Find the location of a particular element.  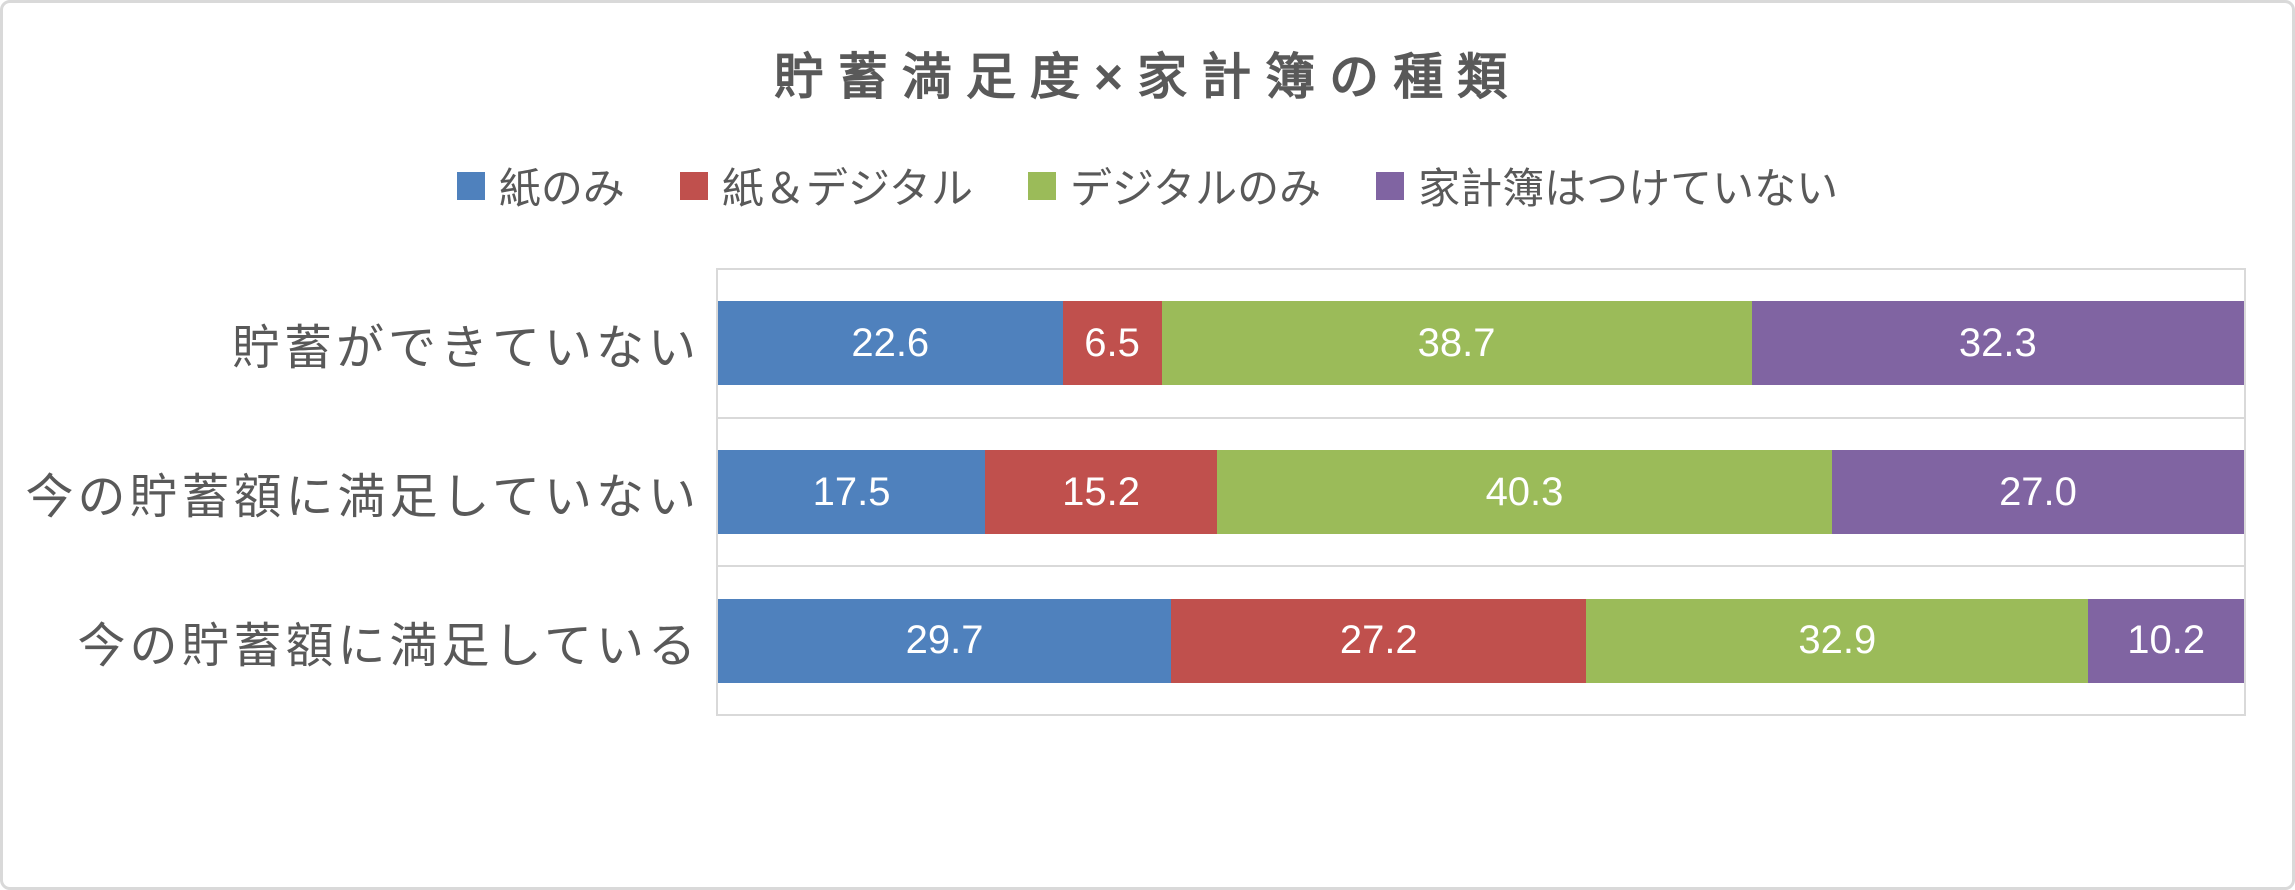

bar-segment-digital-only: 32.9 is located at coordinates (1837, 640).